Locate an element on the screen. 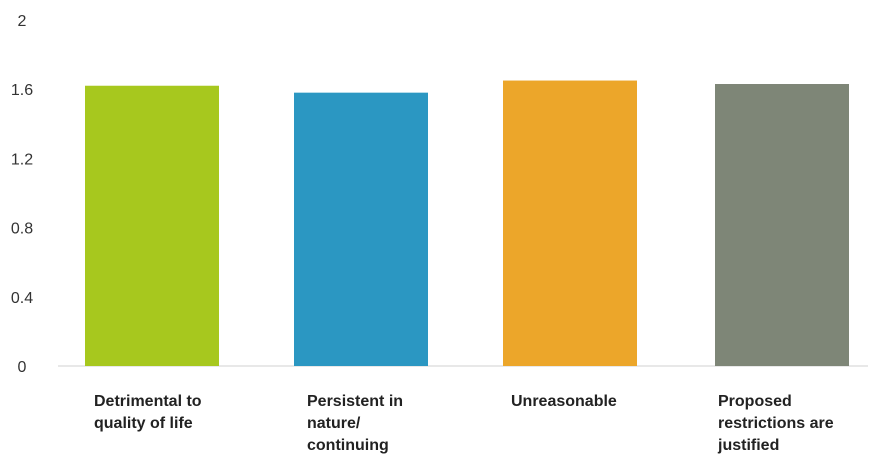  x-category-label: Unreasonable is located at coordinates (564, 401).